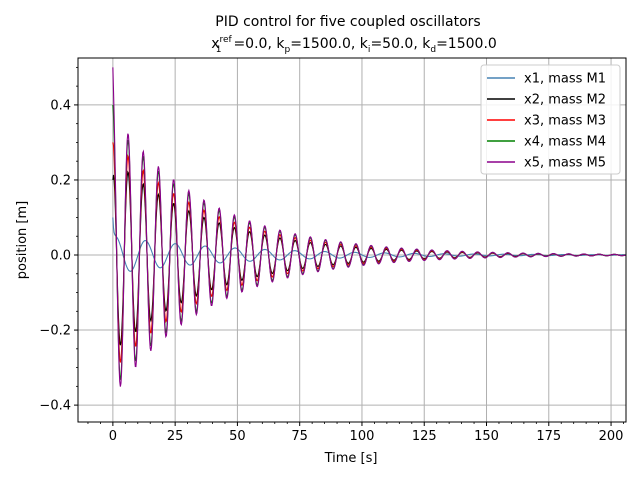 This screenshot has width=640, height=480. Describe the element at coordinates (565, 121) in the screenshot. I see `legend-label: x3, mass M3` at that location.